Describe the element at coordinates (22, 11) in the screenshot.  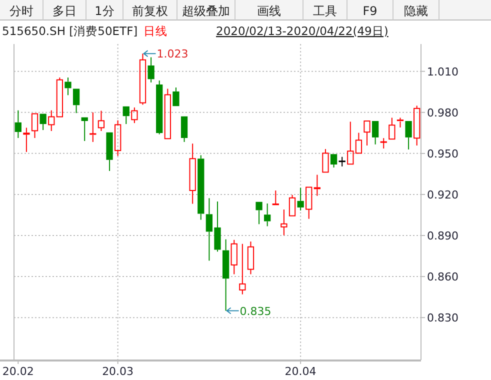
I see `text: 分时` at that location.